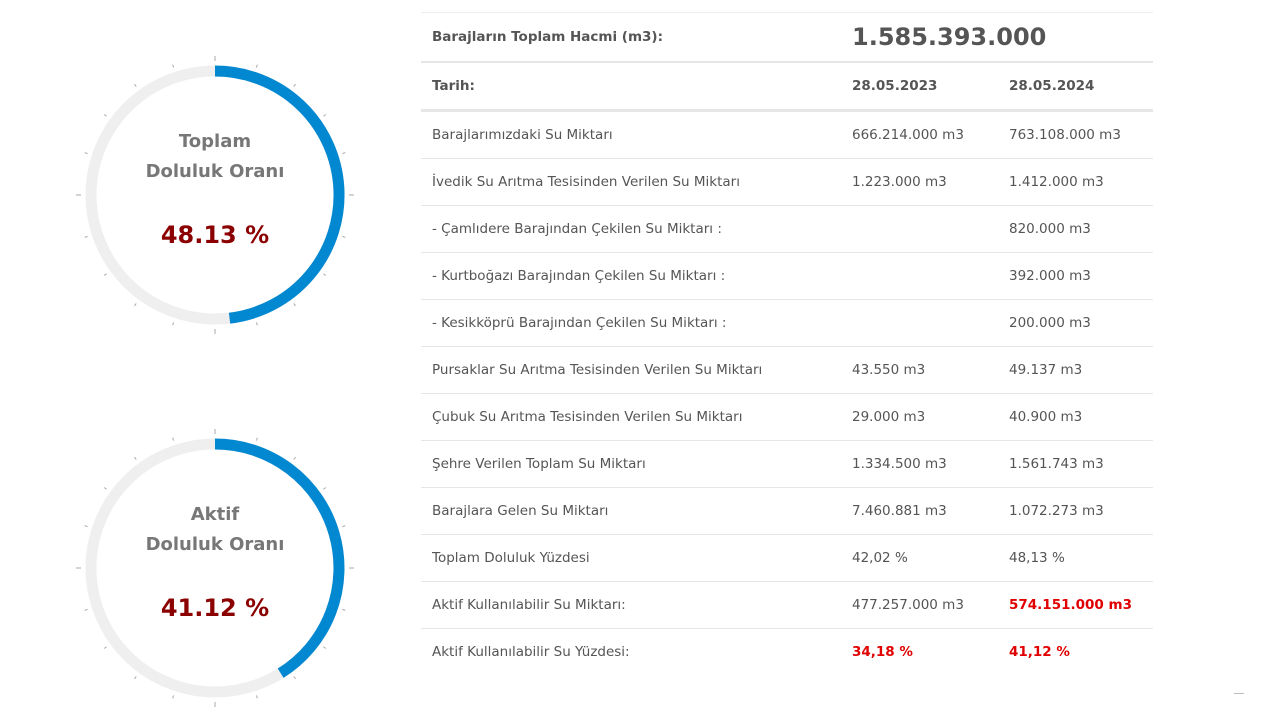  Describe the element at coordinates (908, 605) in the screenshot. I see `row-value-2023: 477.257.000 m3` at that location.